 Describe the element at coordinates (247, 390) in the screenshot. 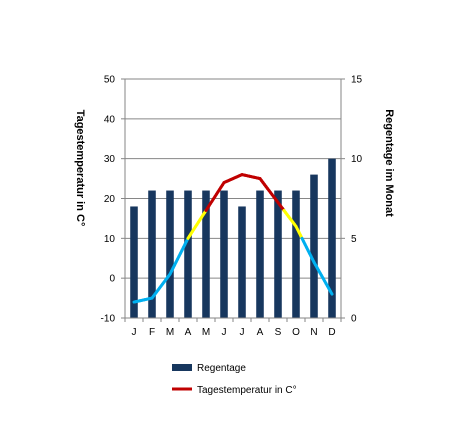

I see `legend-label-temperature: Tagestemperatur in C°` at that location.